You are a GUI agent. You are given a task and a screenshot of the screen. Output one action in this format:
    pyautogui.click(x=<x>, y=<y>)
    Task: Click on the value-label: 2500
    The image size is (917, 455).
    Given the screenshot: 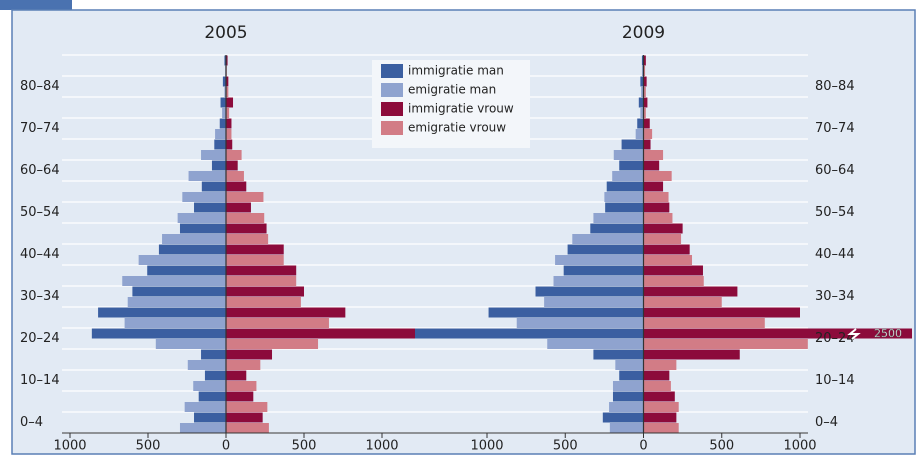 What is the action you would take?
    pyautogui.click(x=888, y=333)
    